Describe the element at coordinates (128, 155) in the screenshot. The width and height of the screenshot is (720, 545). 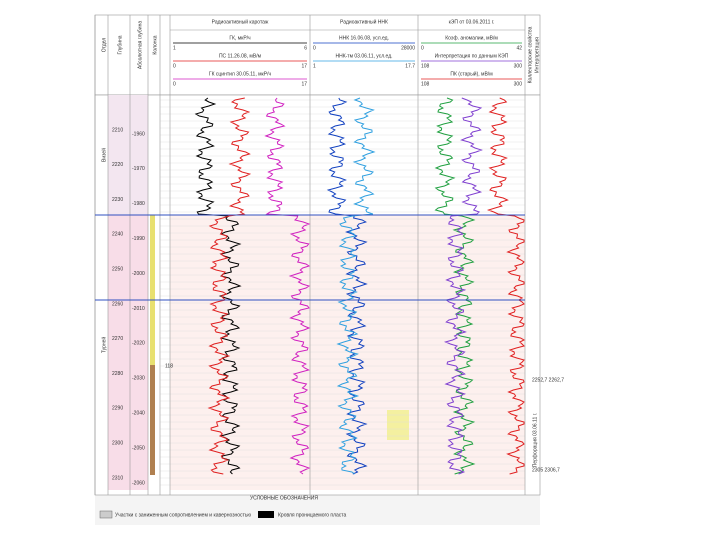
I see `zone-upper` at that location.